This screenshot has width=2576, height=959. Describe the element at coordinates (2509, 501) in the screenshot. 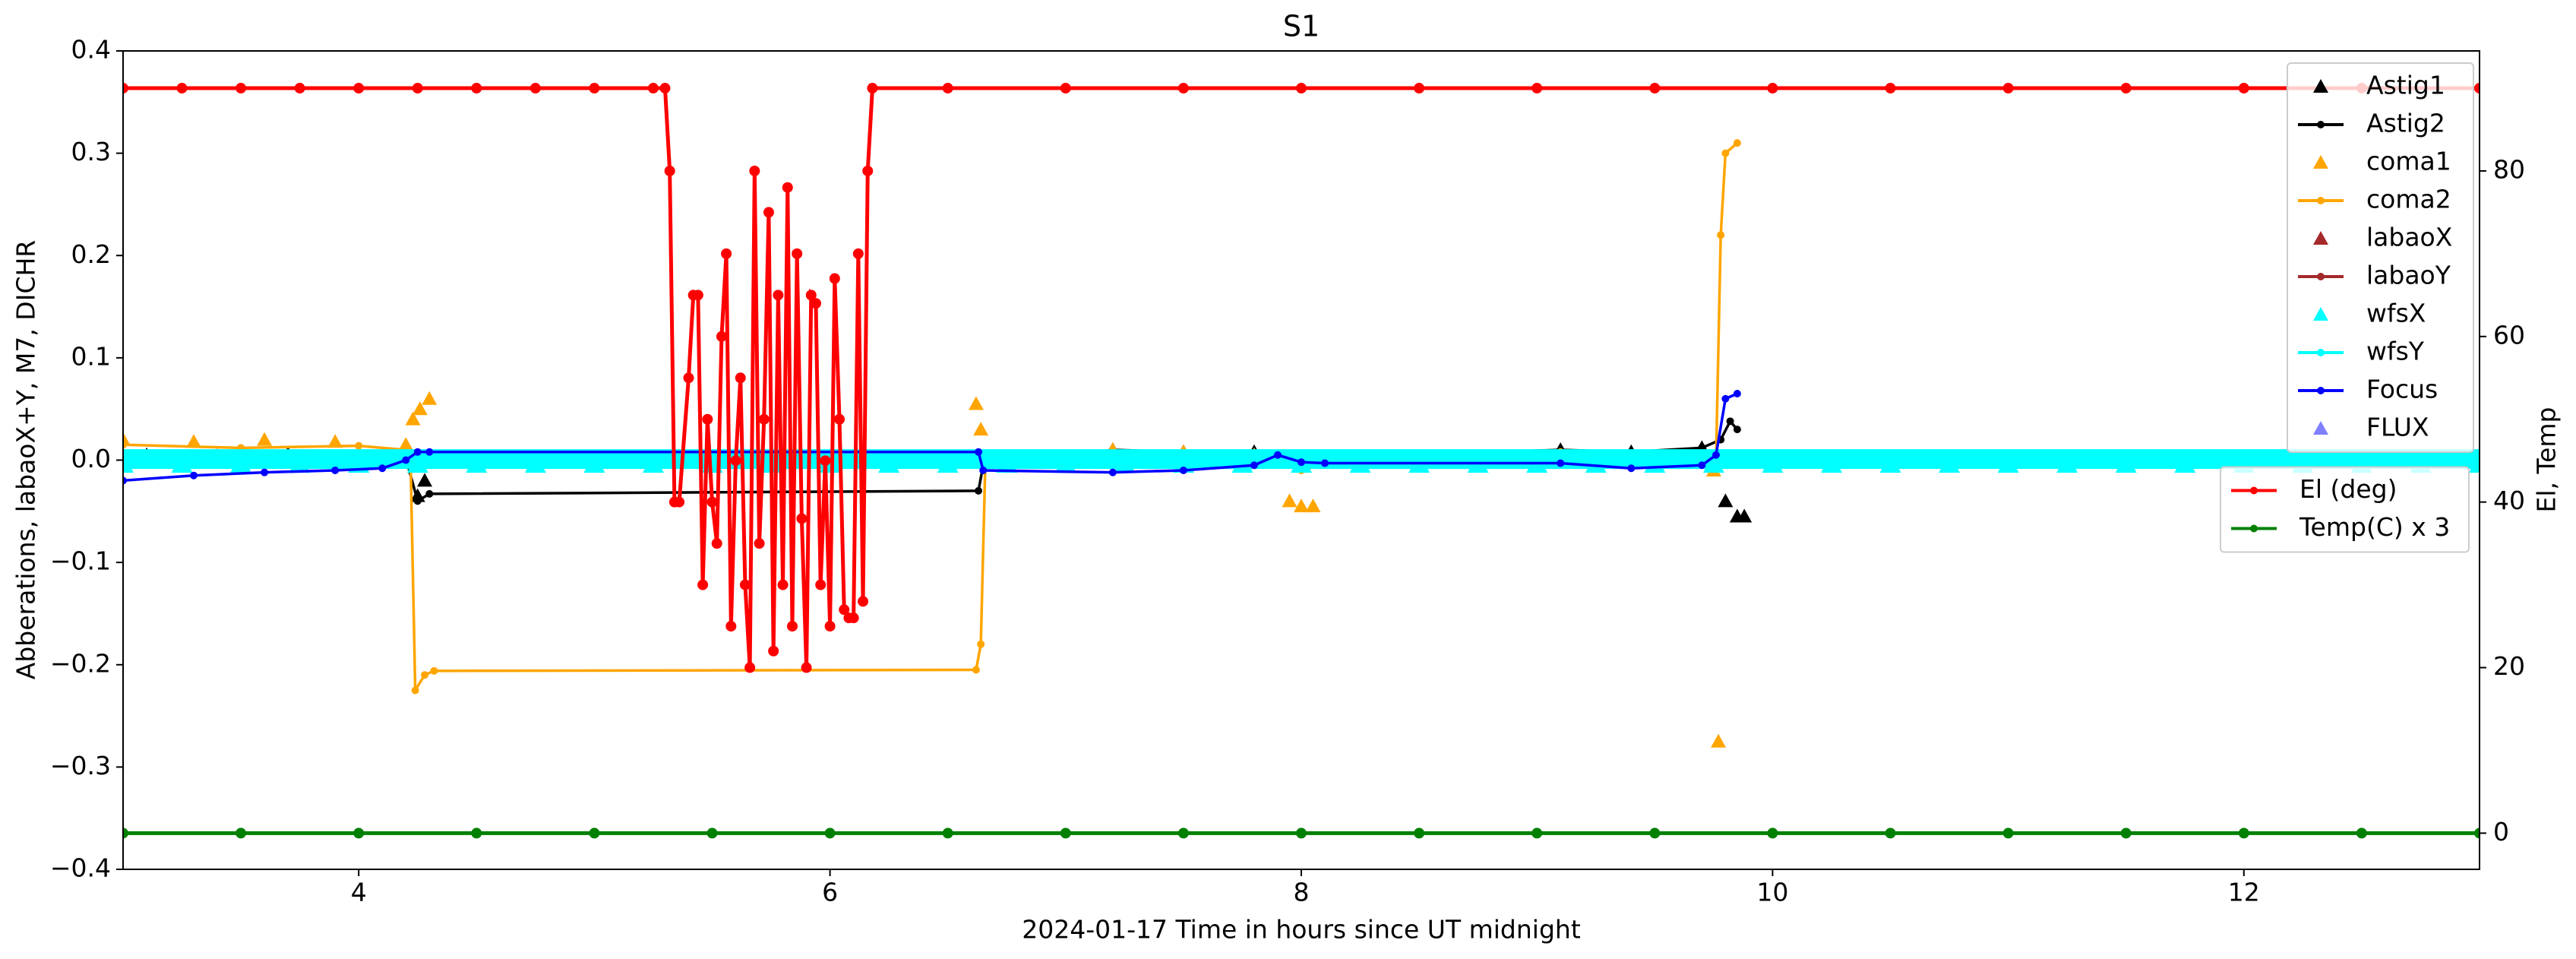

I see `y2-tick-label: 40` at that location.